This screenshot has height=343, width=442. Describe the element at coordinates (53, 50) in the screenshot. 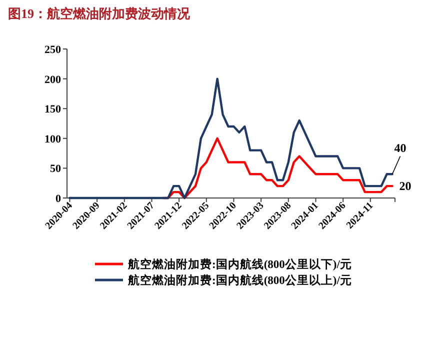

I see `y-tick-label: 250` at that location.